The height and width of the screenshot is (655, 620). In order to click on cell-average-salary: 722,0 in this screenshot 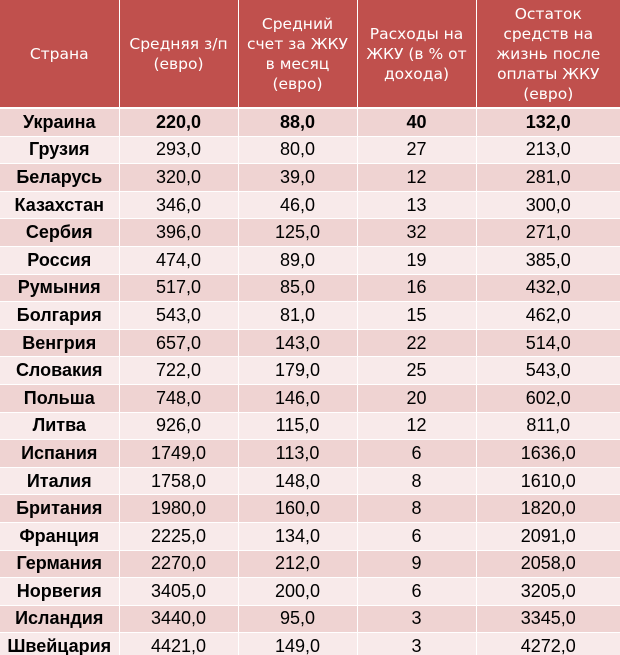, I will do `click(179, 370)`.